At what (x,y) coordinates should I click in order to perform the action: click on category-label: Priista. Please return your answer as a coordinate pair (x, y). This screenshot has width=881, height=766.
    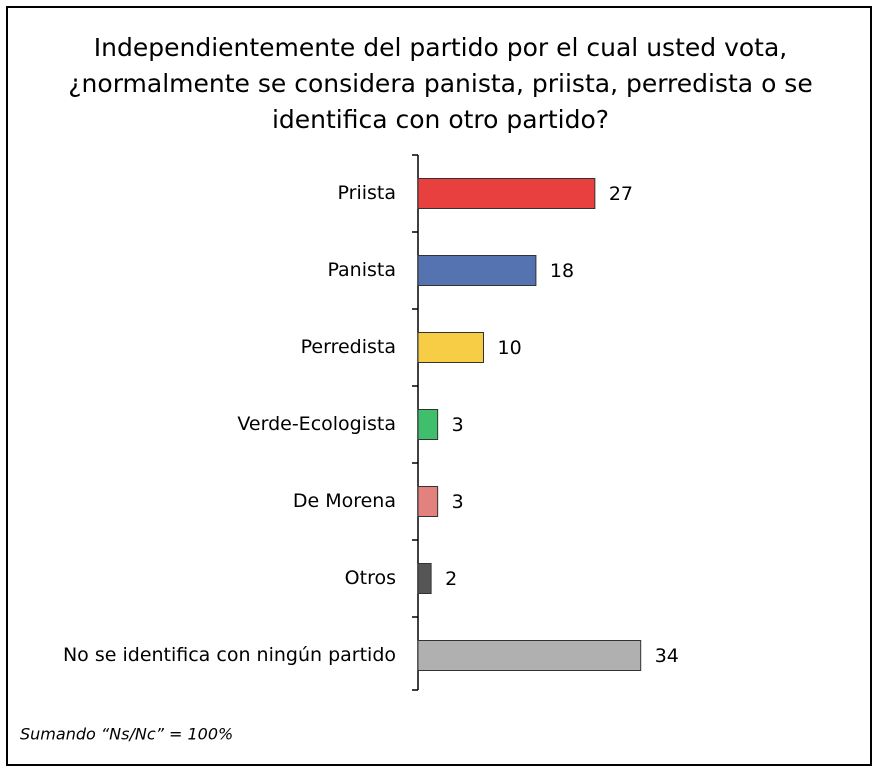
    Looking at the image, I should click on (367, 193).